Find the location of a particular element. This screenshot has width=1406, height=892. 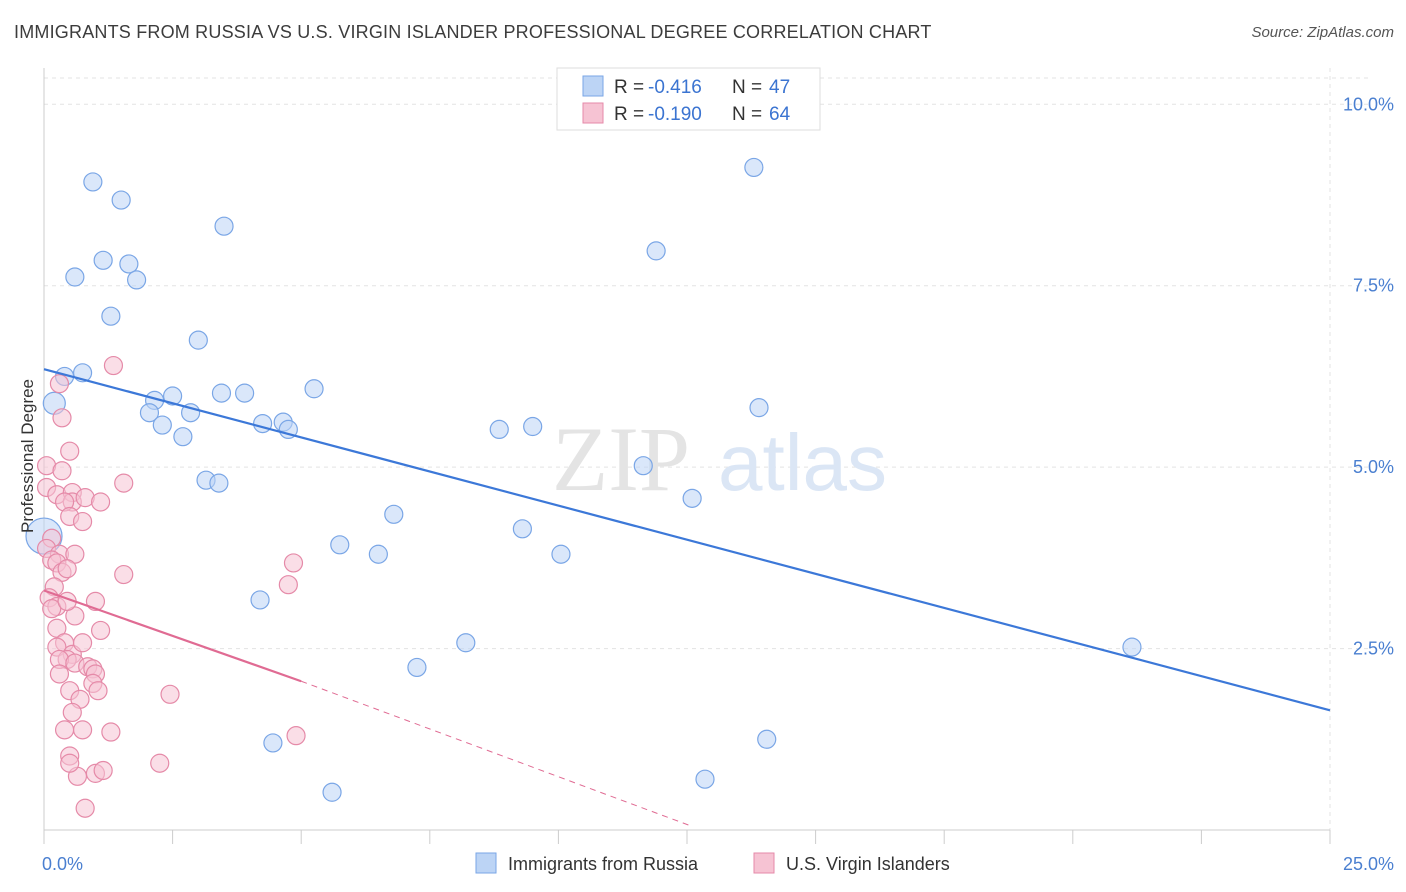

legend-n-value-virgin-islanders: 64 is located at coordinates (780, 114).